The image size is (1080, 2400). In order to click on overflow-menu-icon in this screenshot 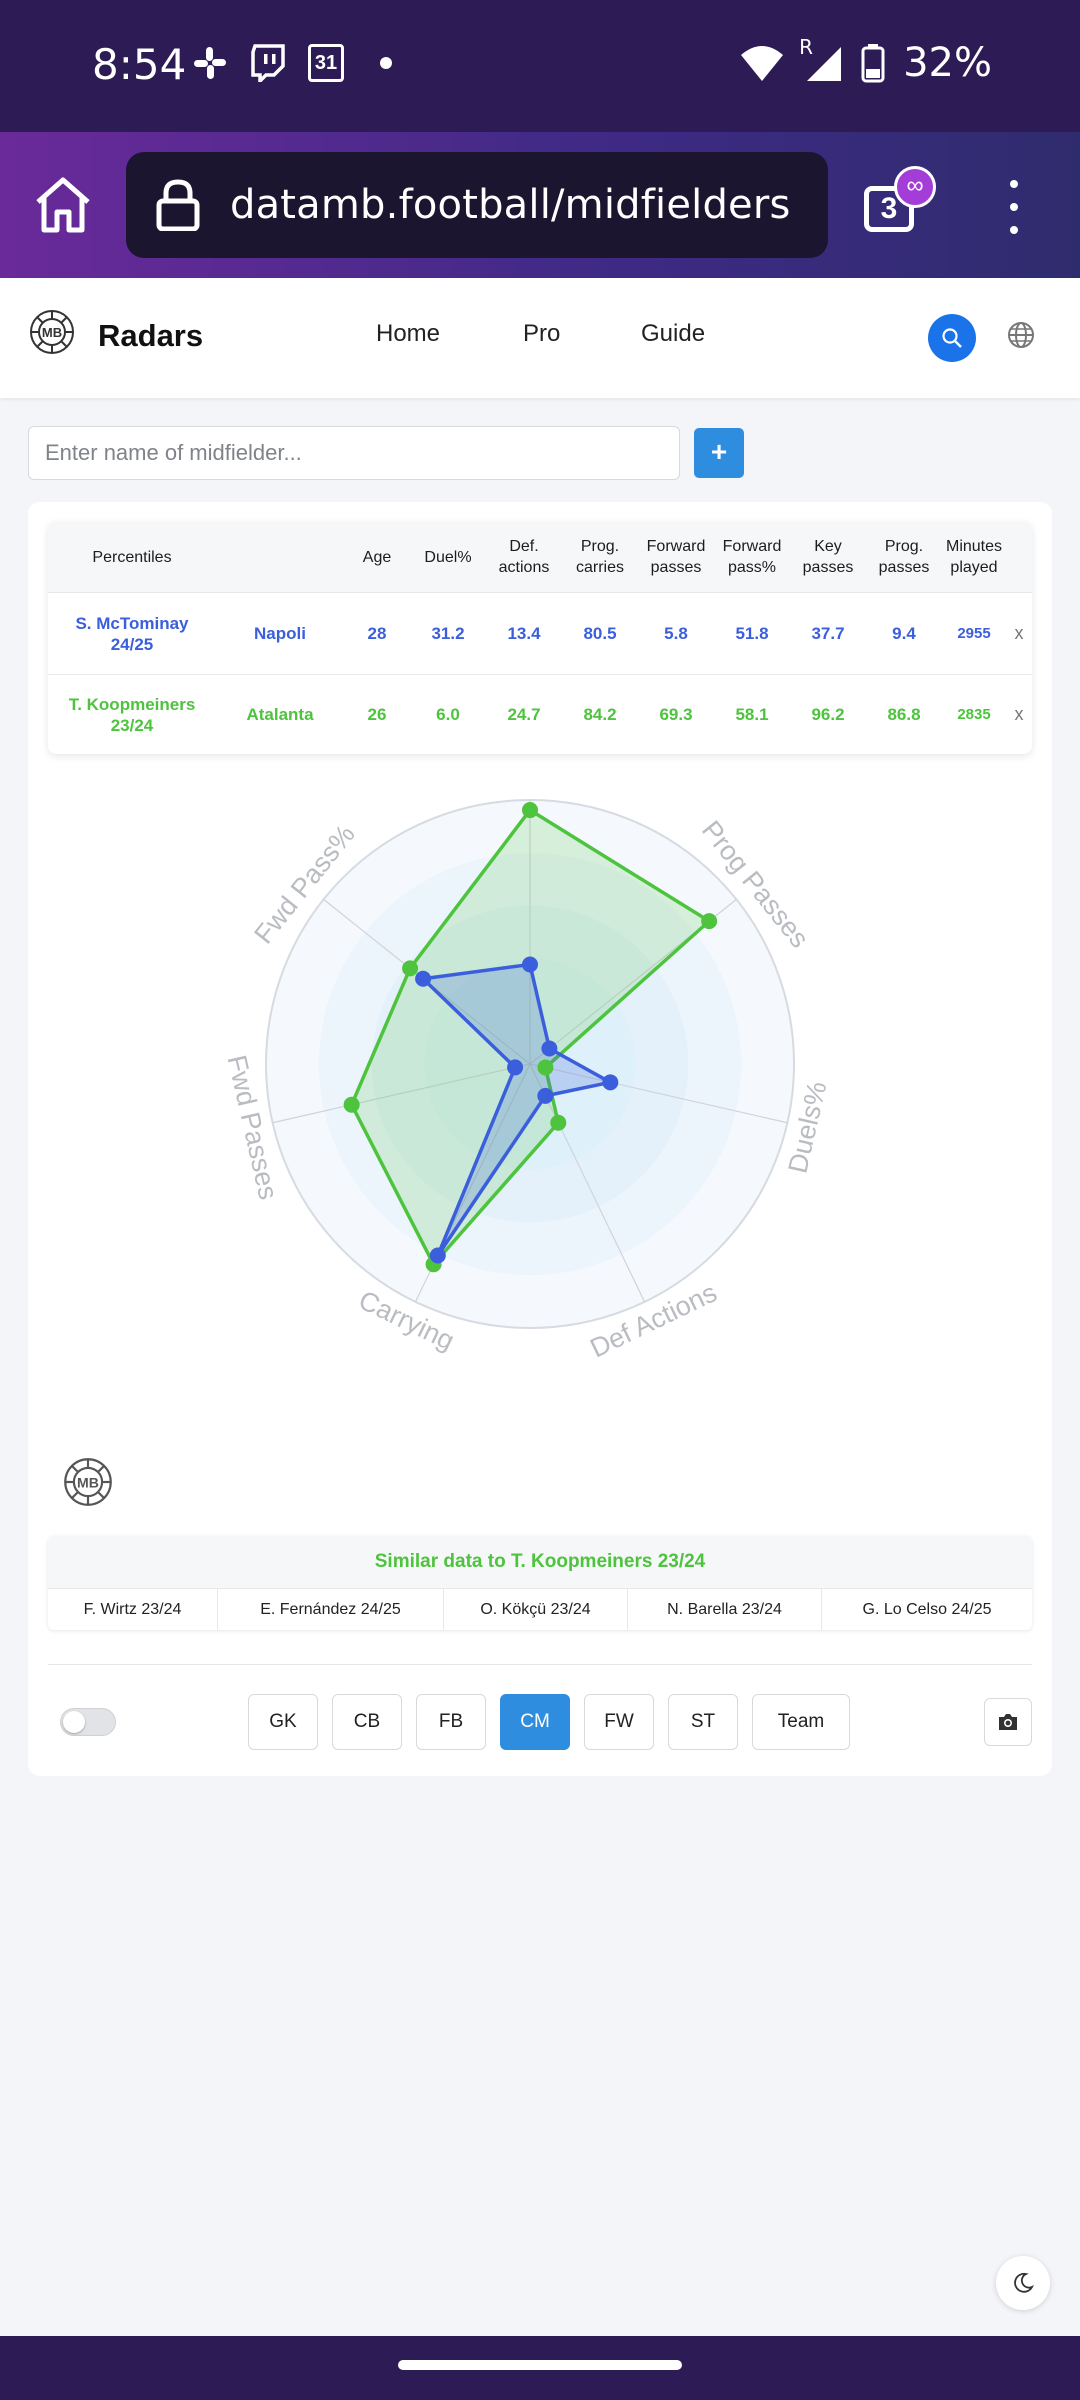, I will do `click(1014, 207)`.